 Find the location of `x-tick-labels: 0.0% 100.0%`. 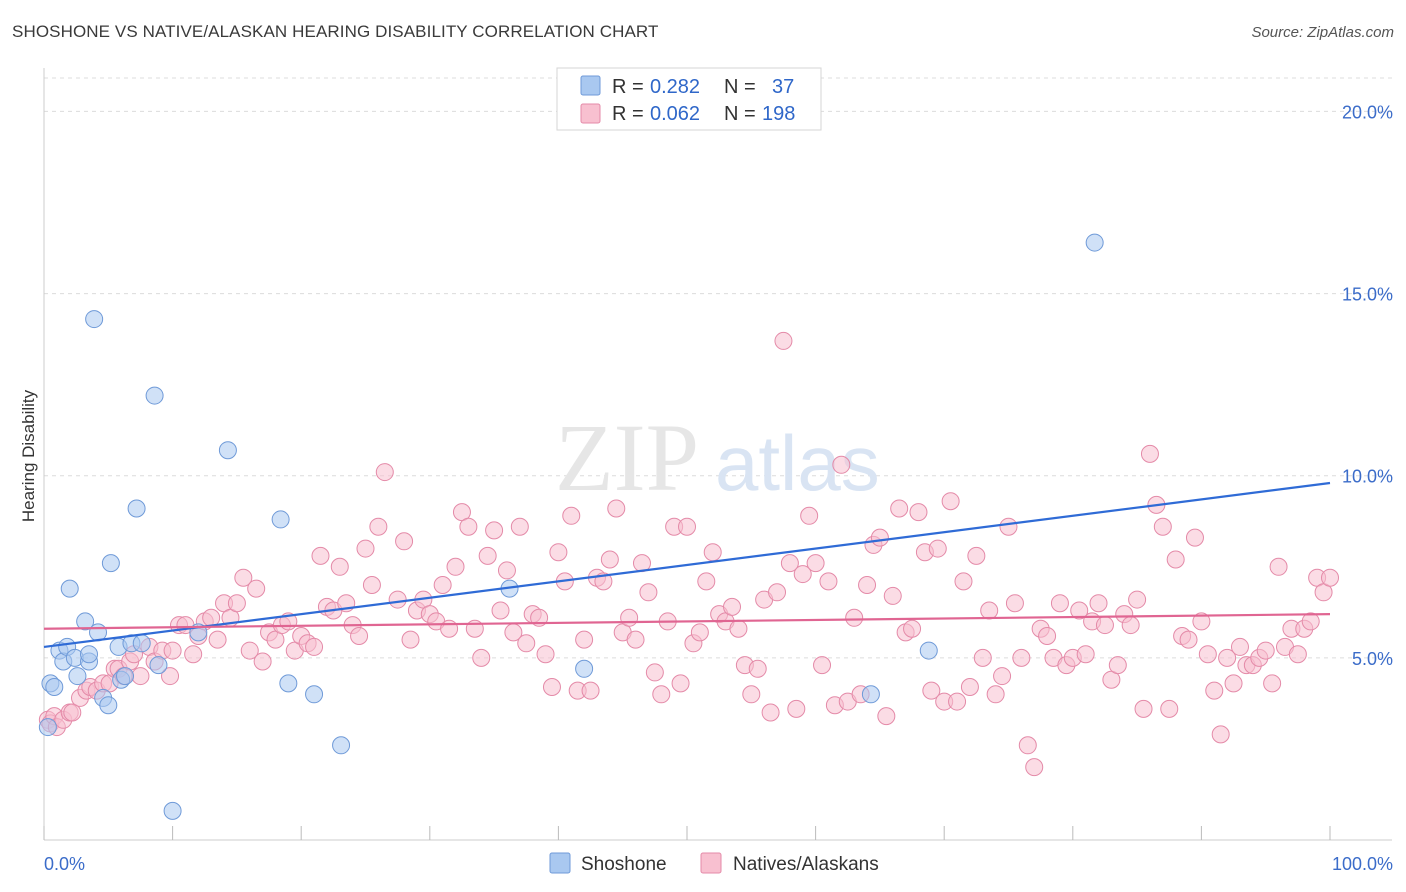

x-tick-labels: 0.0% 100.0% is located at coordinates (718, 864).